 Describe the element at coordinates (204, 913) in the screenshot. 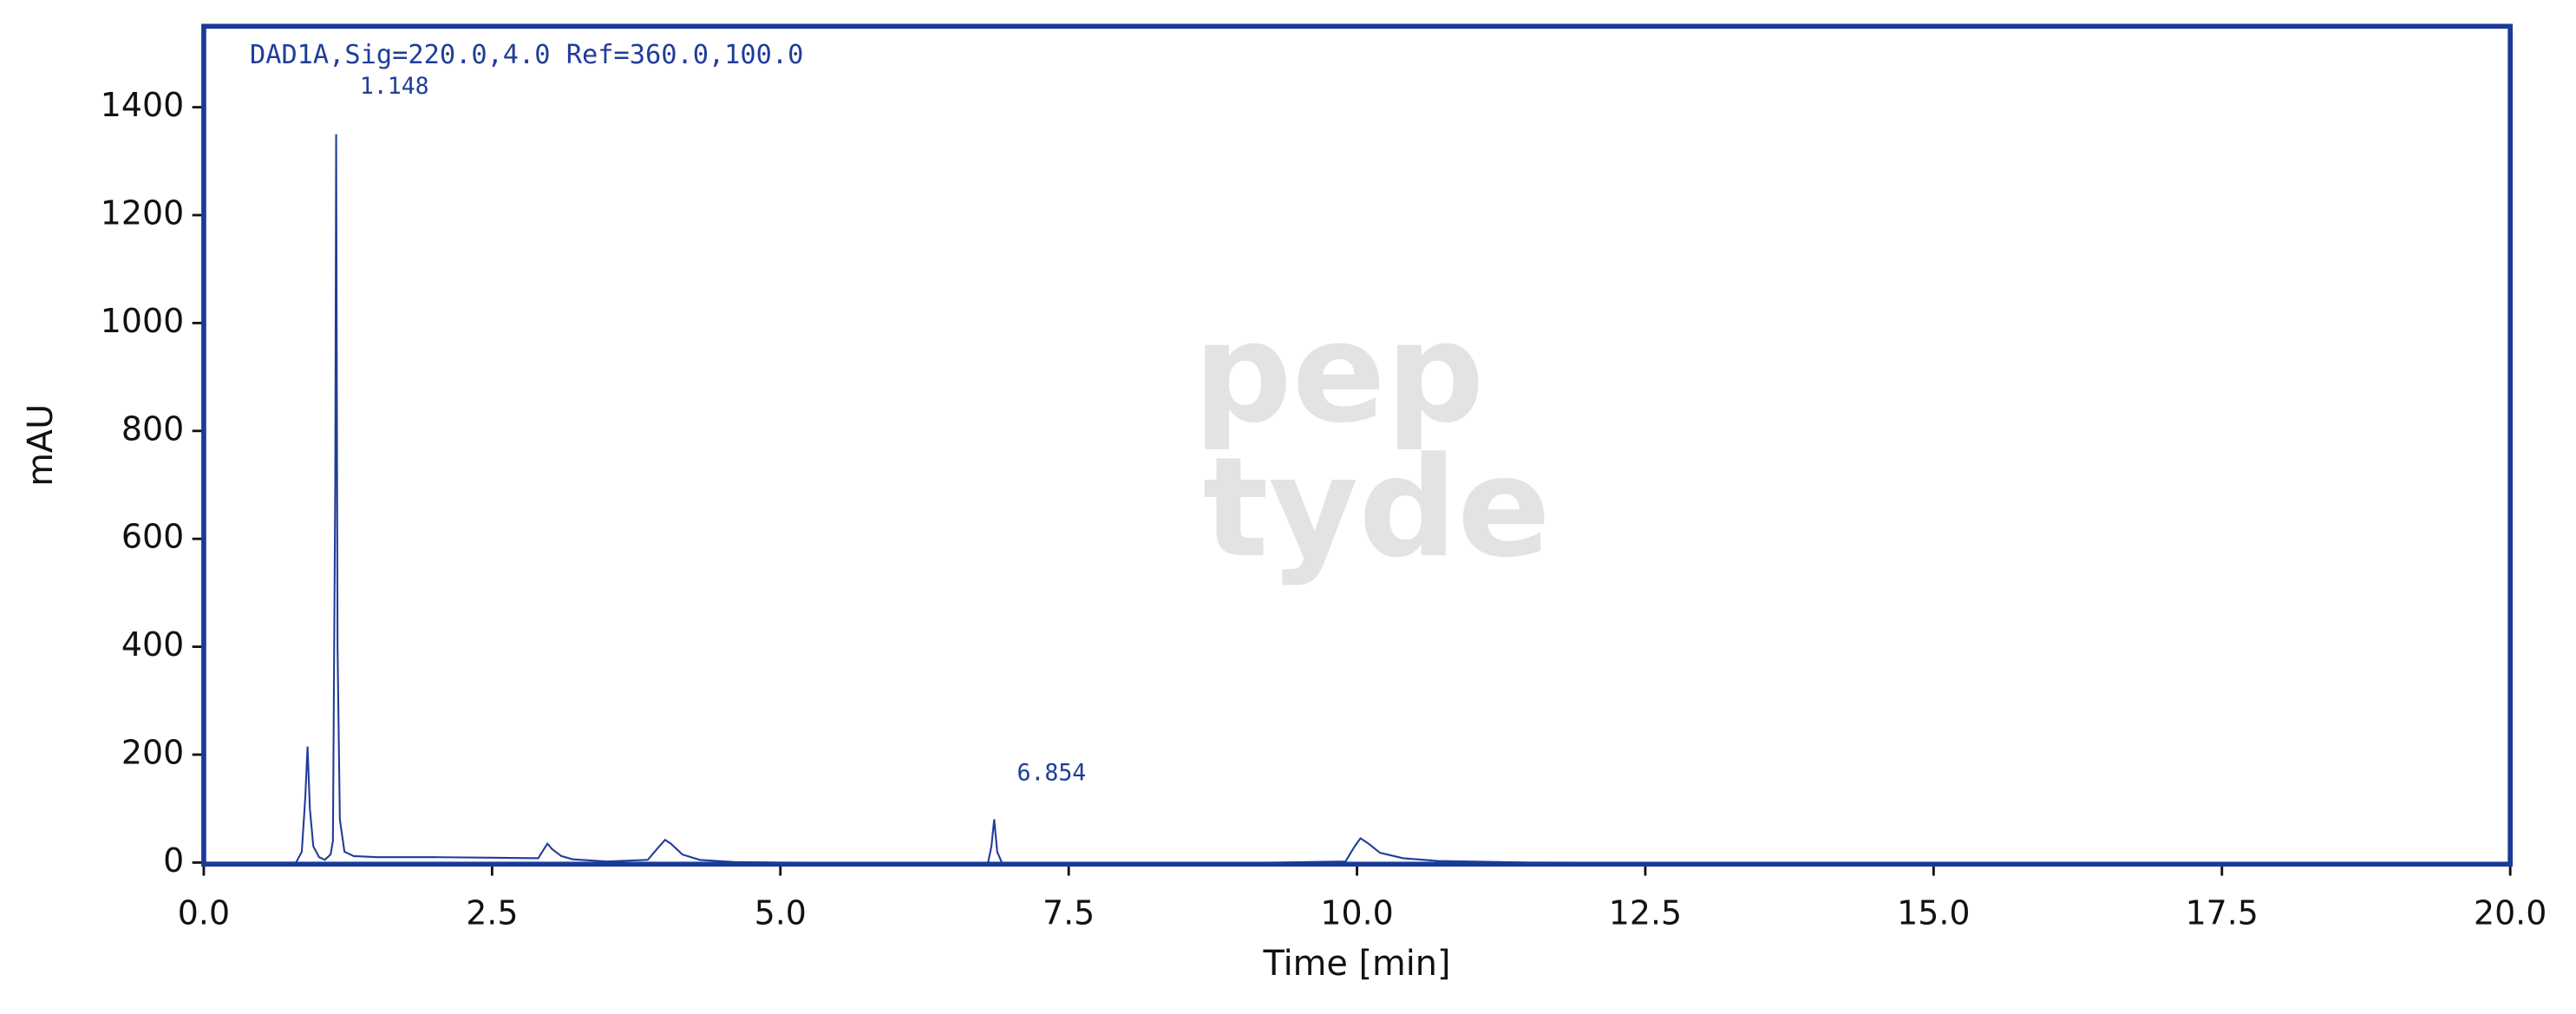

I see `x-tick-label: 0.0` at that location.